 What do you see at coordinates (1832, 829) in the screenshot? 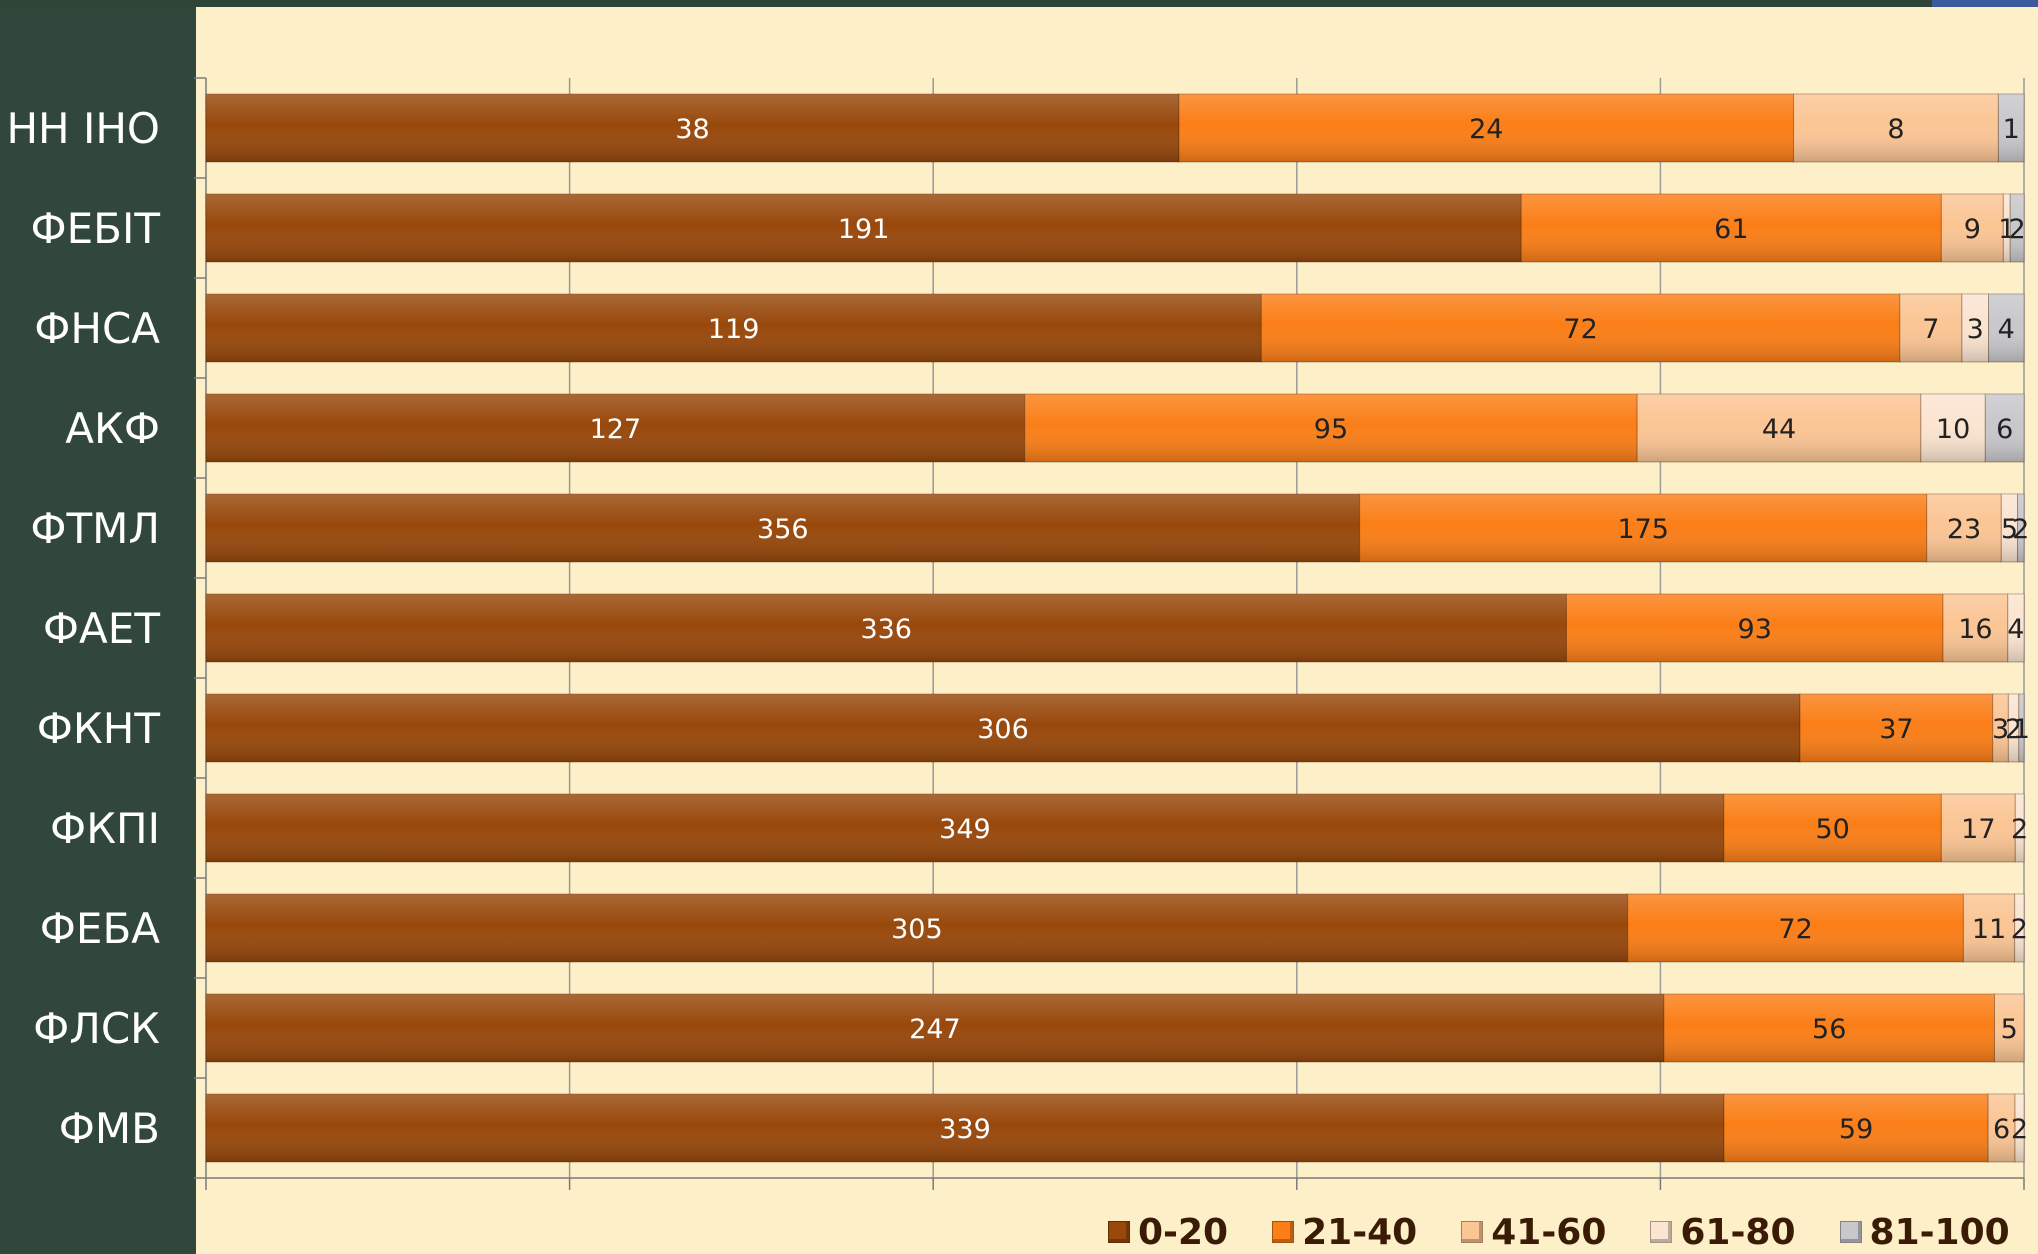
I see `data-label: 50` at bounding box center [1832, 829].